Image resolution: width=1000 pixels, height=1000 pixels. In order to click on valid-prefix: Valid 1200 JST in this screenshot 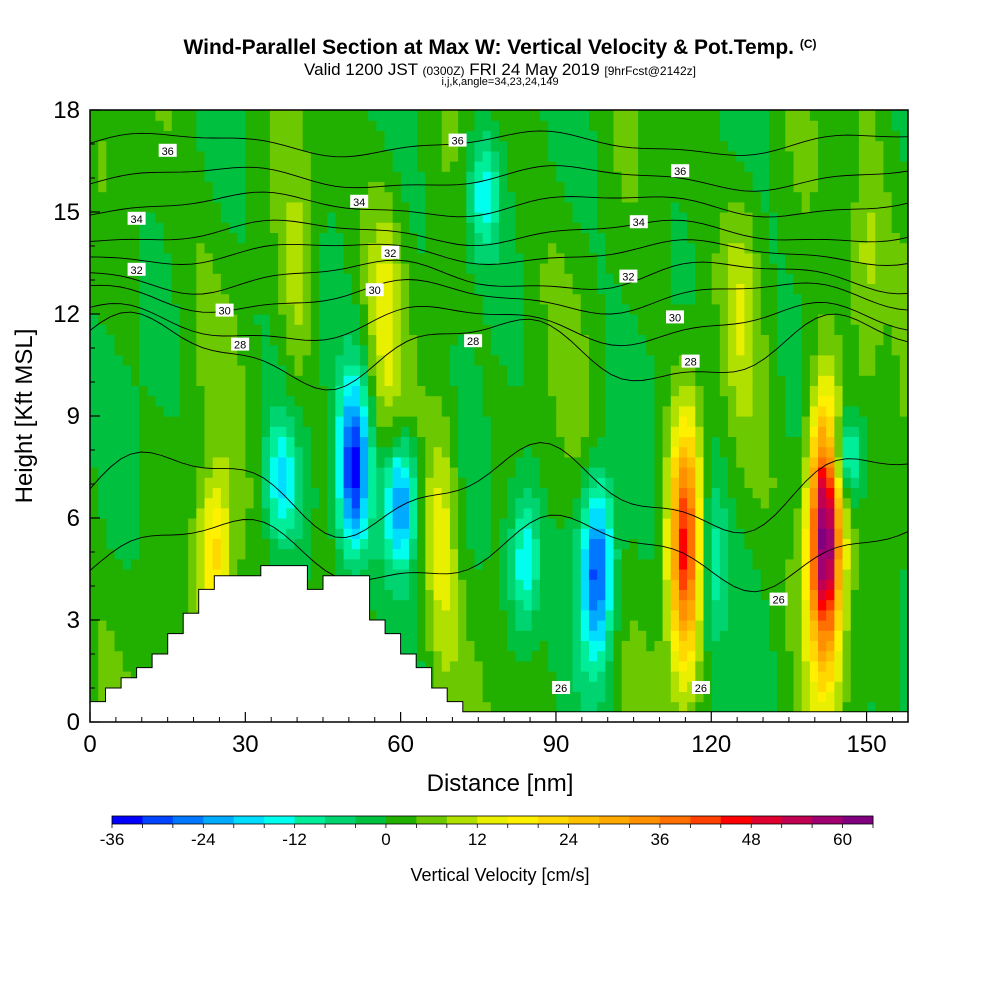, I will do `click(361, 69)`.